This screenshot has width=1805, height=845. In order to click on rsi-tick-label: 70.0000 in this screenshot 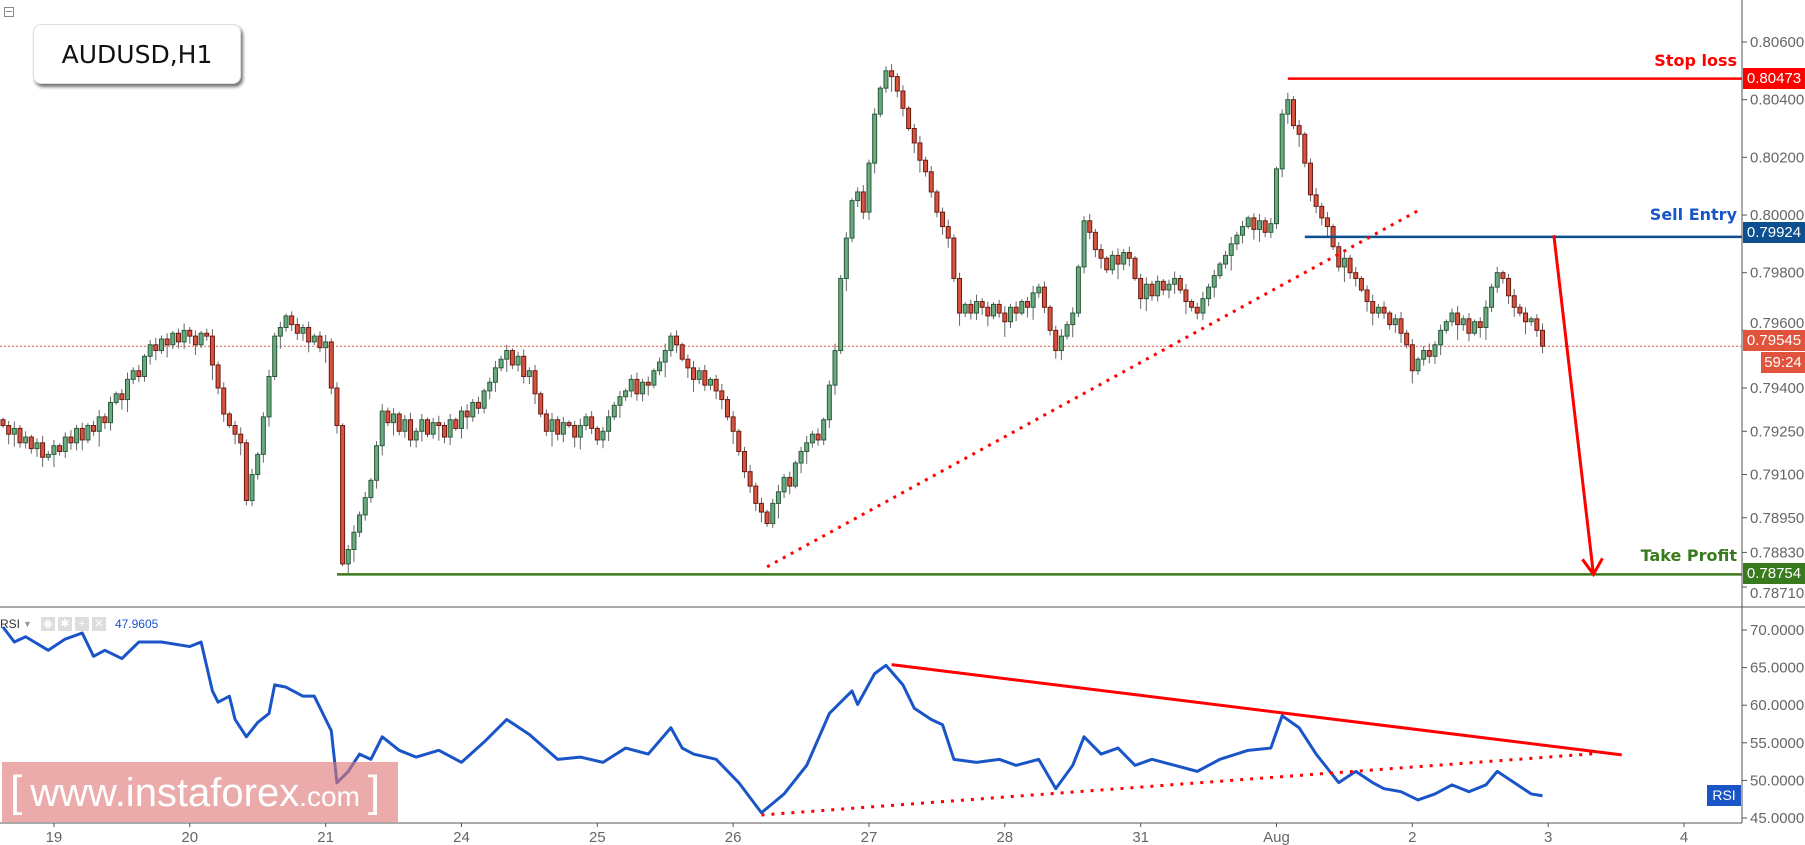, I will do `click(1777, 630)`.